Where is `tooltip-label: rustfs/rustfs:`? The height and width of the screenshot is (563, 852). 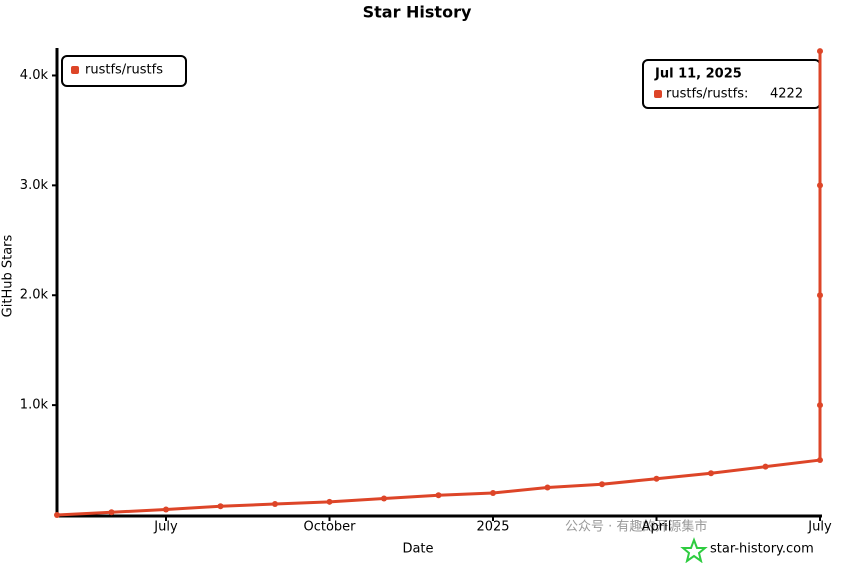 tooltip-label: rustfs/rustfs: is located at coordinates (707, 94).